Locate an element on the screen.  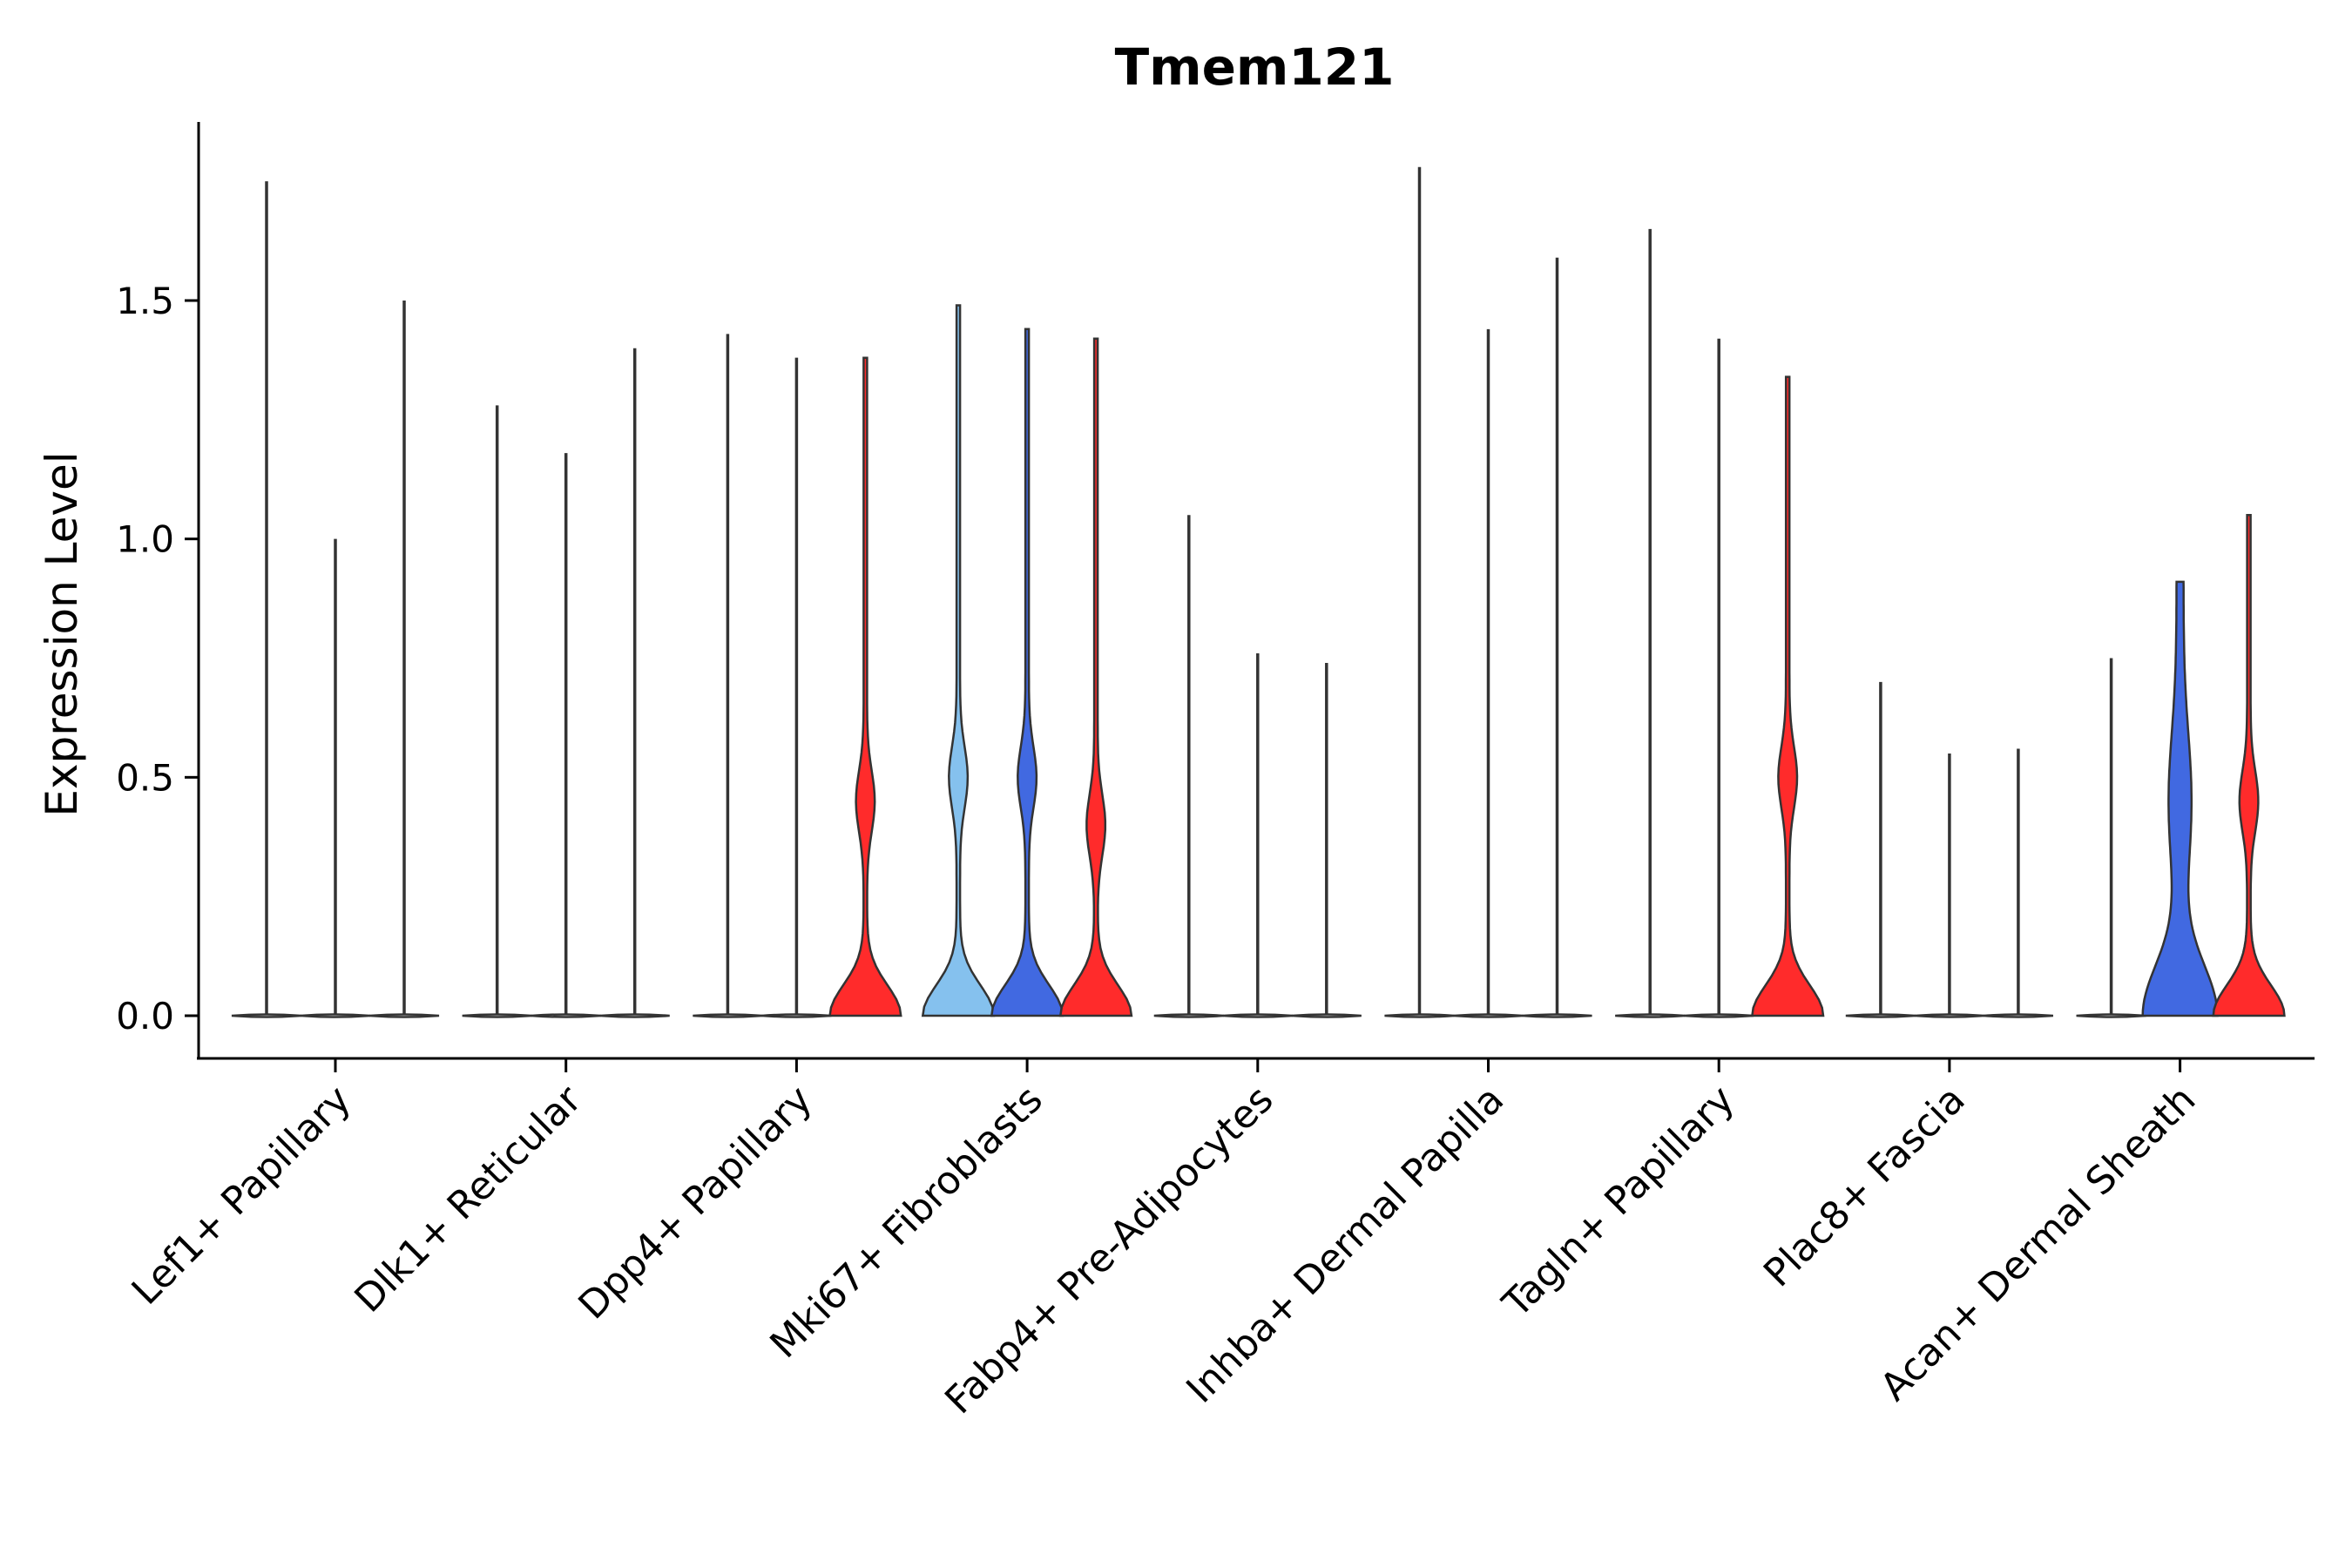
x-tick-label: Tagln+ Papillary is located at coordinates (1618, 1202).